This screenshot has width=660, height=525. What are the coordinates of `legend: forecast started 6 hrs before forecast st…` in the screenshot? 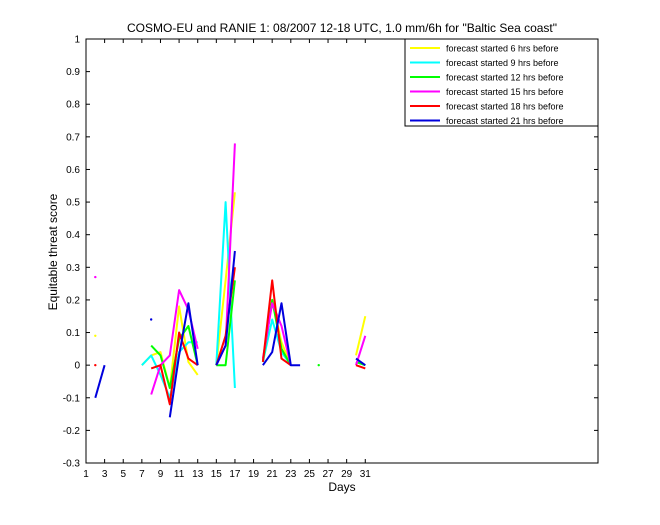 It's located at (501, 82).